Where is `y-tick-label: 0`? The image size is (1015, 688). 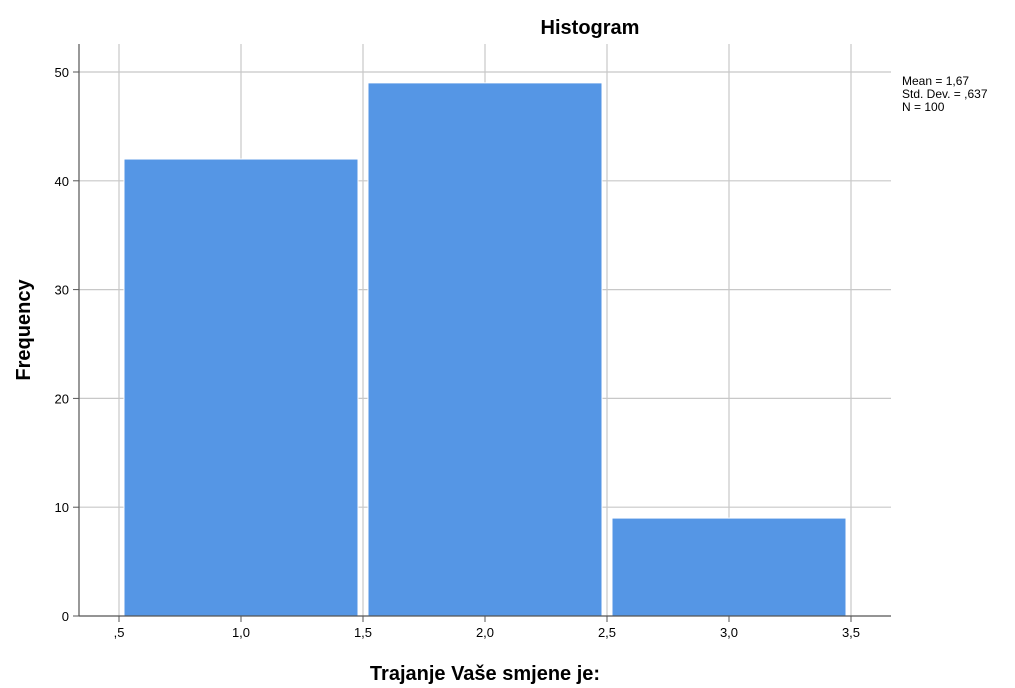 y-tick-label: 0 is located at coordinates (65, 616).